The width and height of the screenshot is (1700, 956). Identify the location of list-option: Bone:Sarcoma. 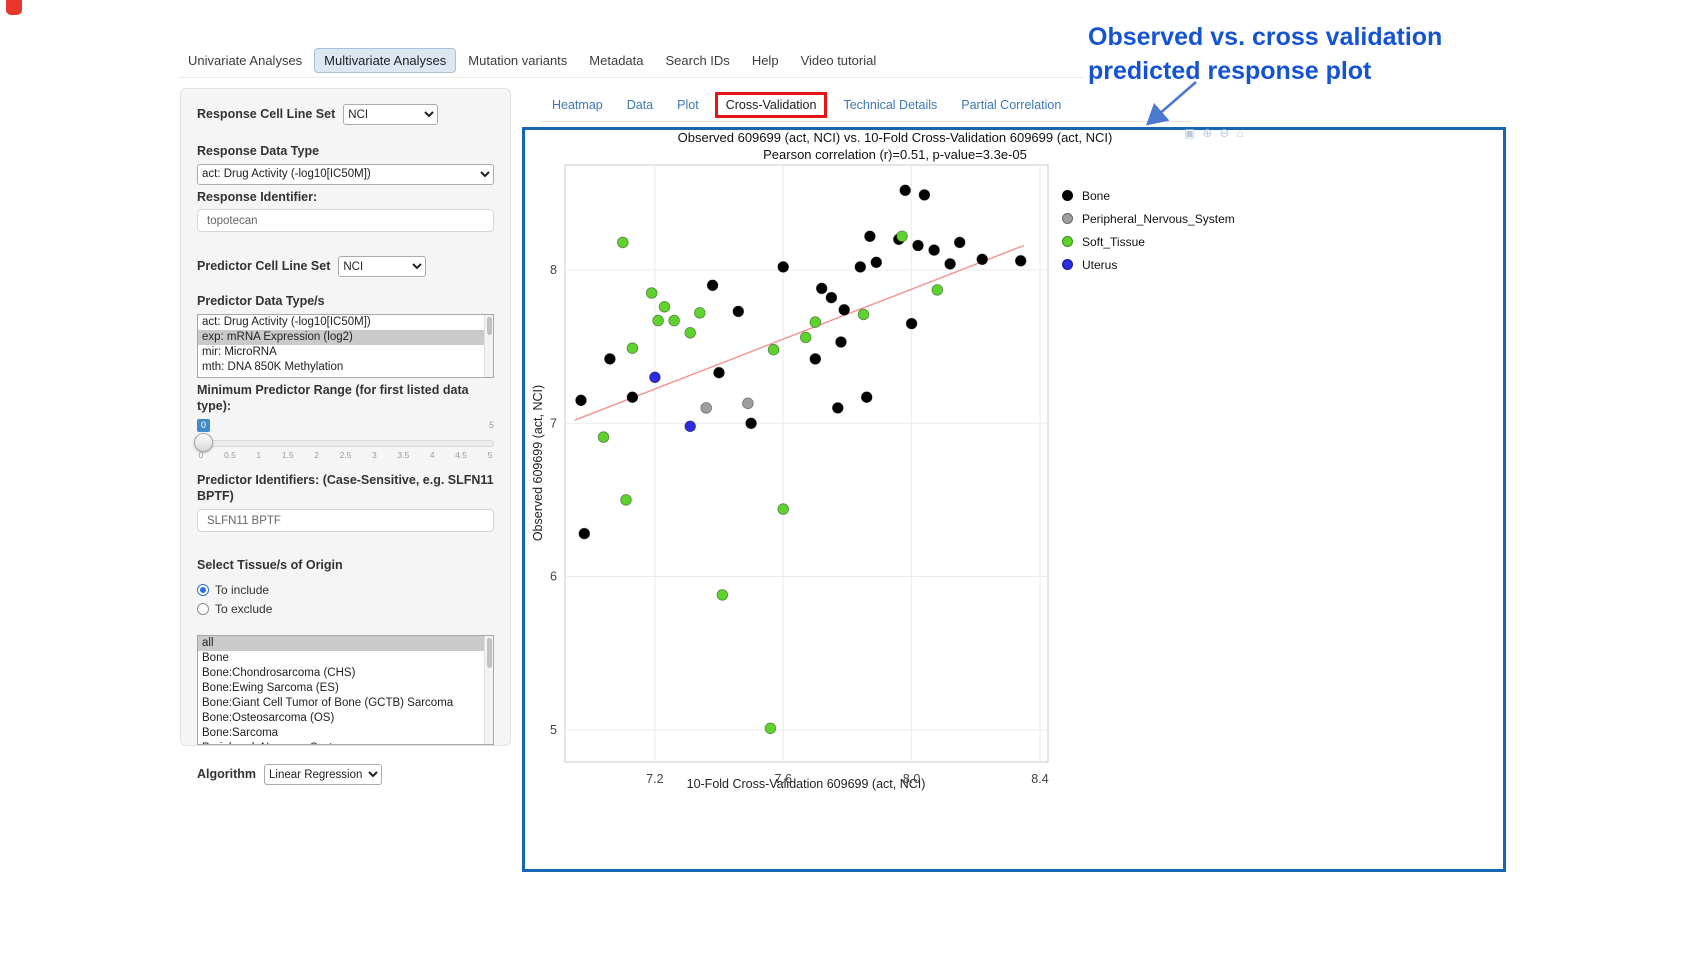
(240, 733).